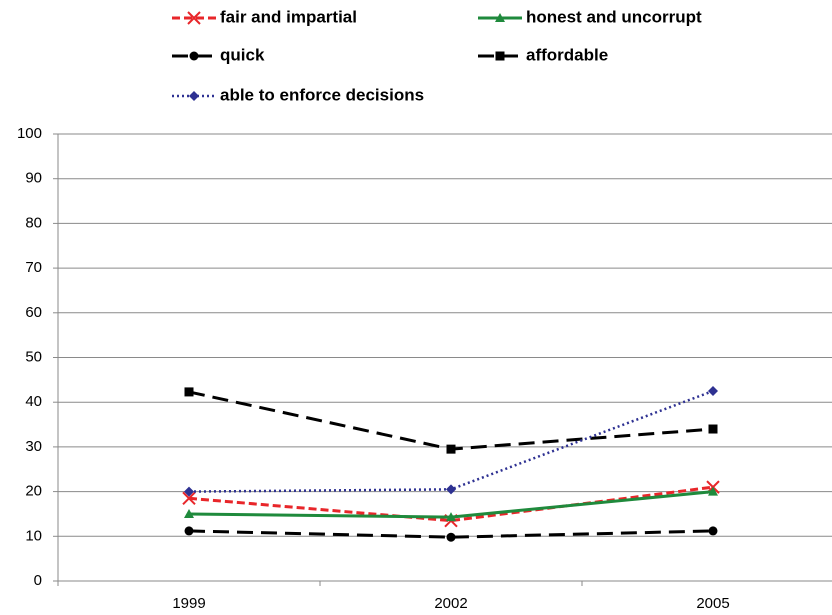  Describe the element at coordinates (322, 94) in the screenshot. I see `legend-label: able to enforce decisions` at that location.